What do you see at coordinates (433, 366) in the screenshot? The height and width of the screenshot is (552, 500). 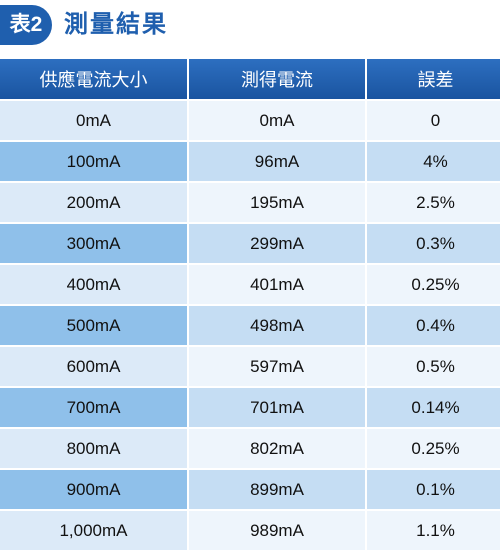 I see `table-cell: 0.5%` at bounding box center [433, 366].